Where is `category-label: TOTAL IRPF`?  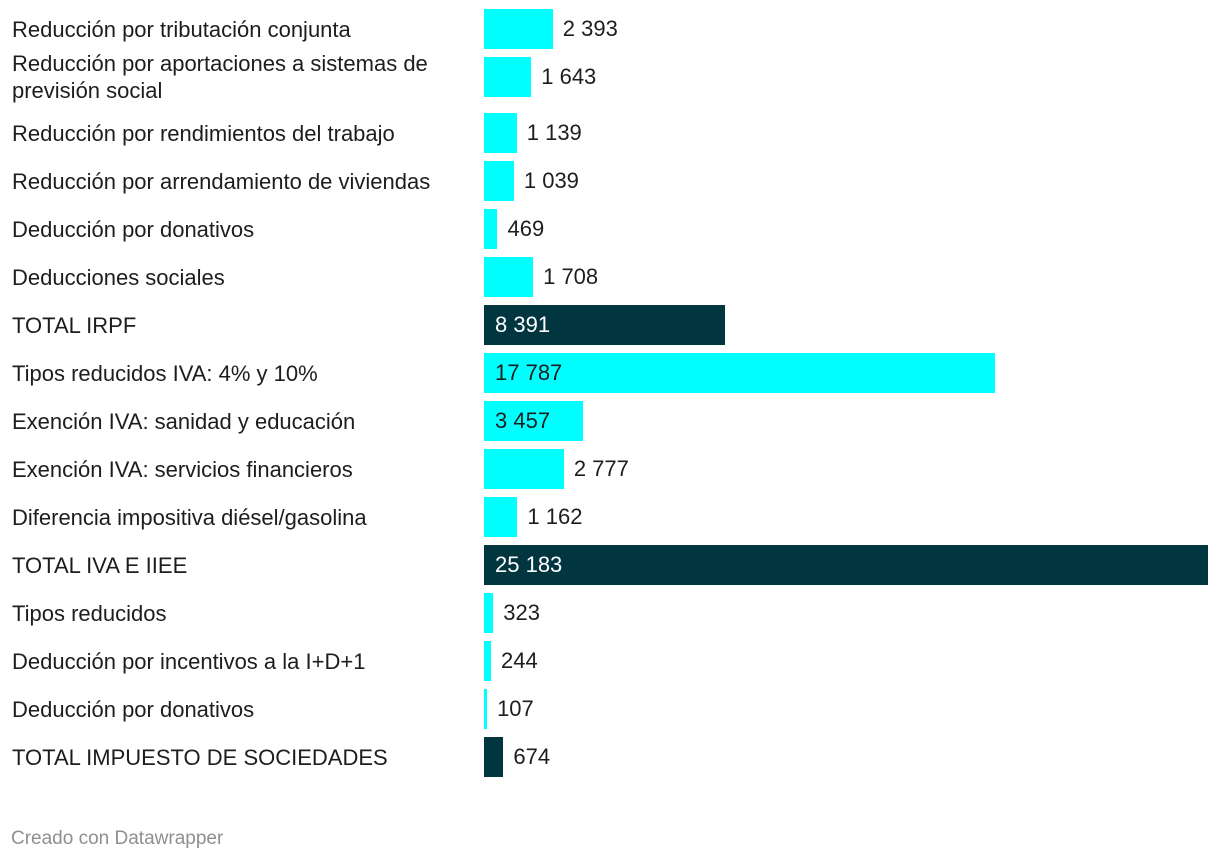 category-label: TOTAL IRPF is located at coordinates (74, 325).